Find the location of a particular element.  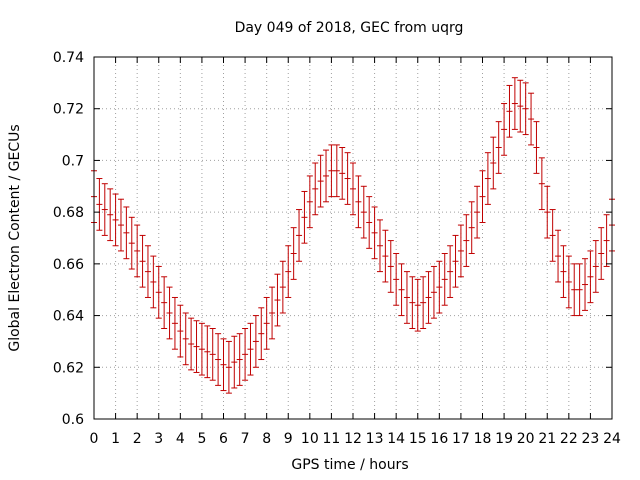

y-axis-label: Global Electron Content / GECUs is located at coordinates (15, 237).